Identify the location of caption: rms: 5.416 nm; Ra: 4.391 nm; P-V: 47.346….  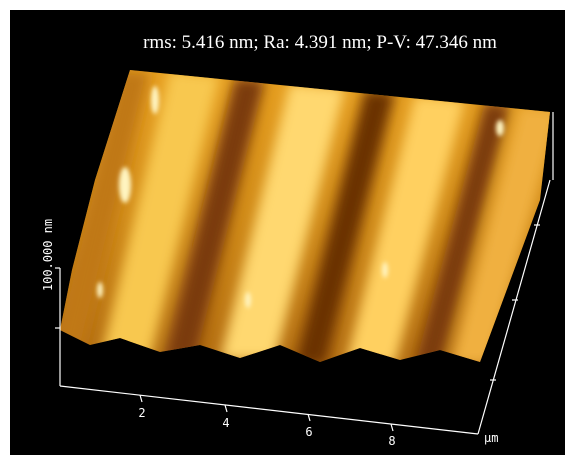
(320, 42).